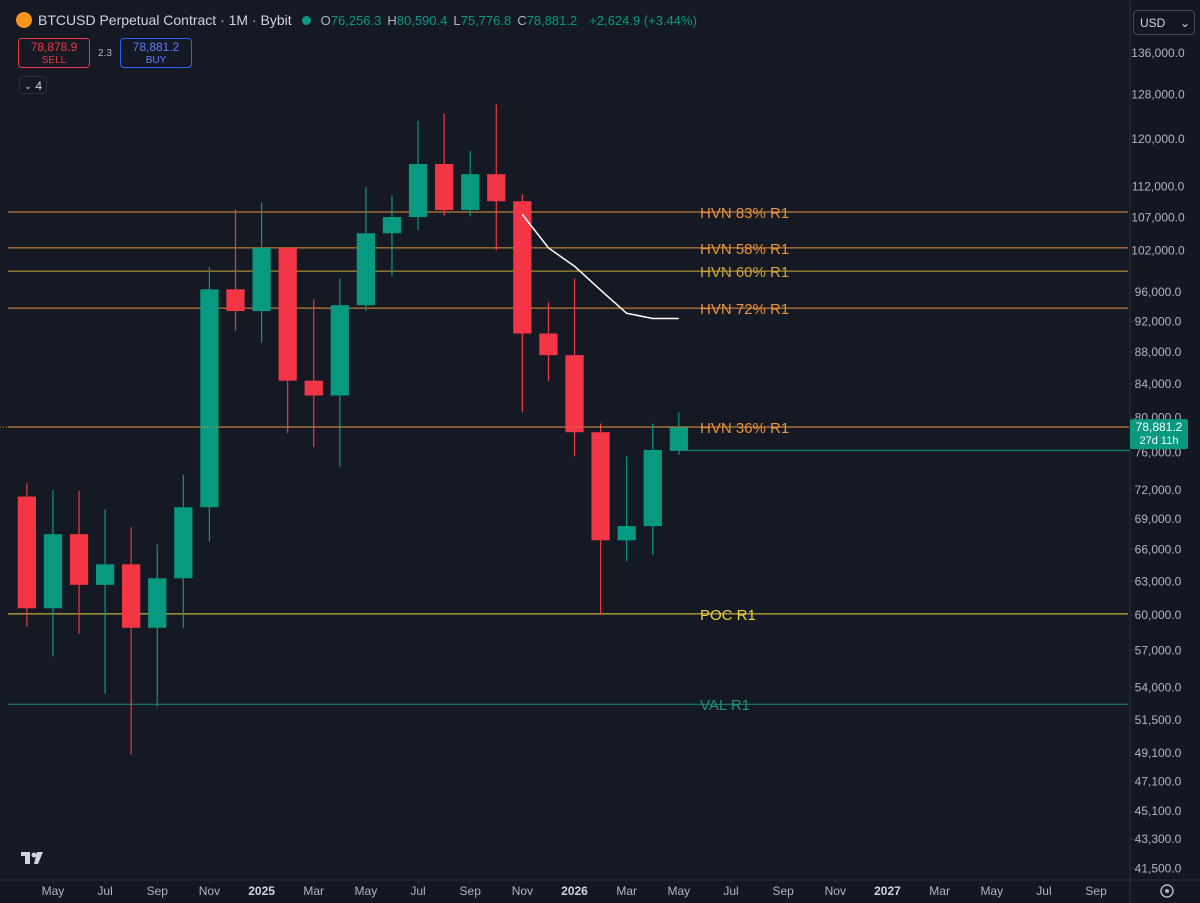 The width and height of the screenshot is (1200, 903). What do you see at coordinates (1158, 839) in the screenshot?
I see `y-tick-label: 43,300.0` at bounding box center [1158, 839].